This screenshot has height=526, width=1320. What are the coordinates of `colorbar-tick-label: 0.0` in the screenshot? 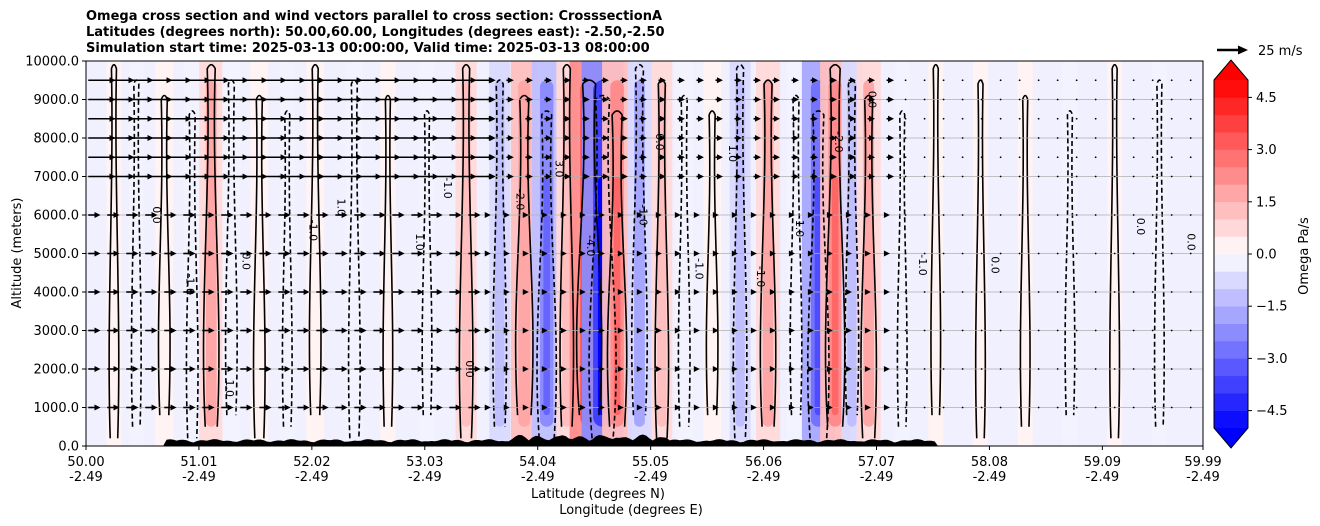 It's located at (1266, 255).